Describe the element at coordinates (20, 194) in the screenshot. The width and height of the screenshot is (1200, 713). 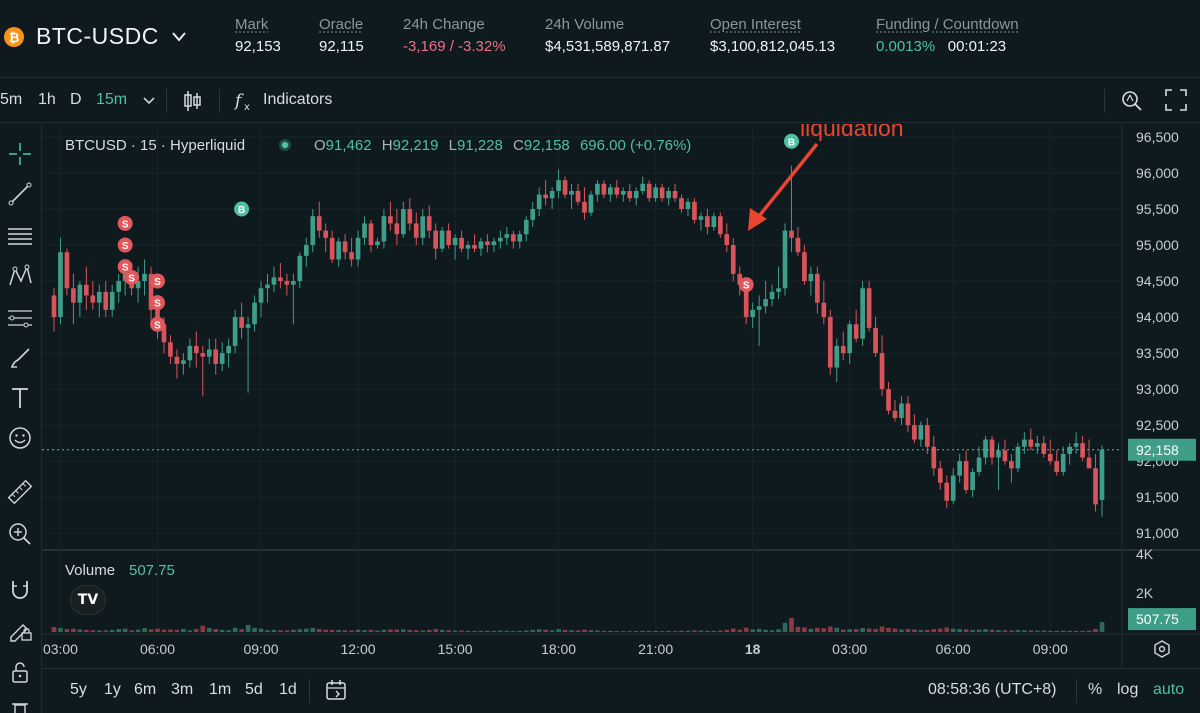
I see `trend-line-icon` at that location.